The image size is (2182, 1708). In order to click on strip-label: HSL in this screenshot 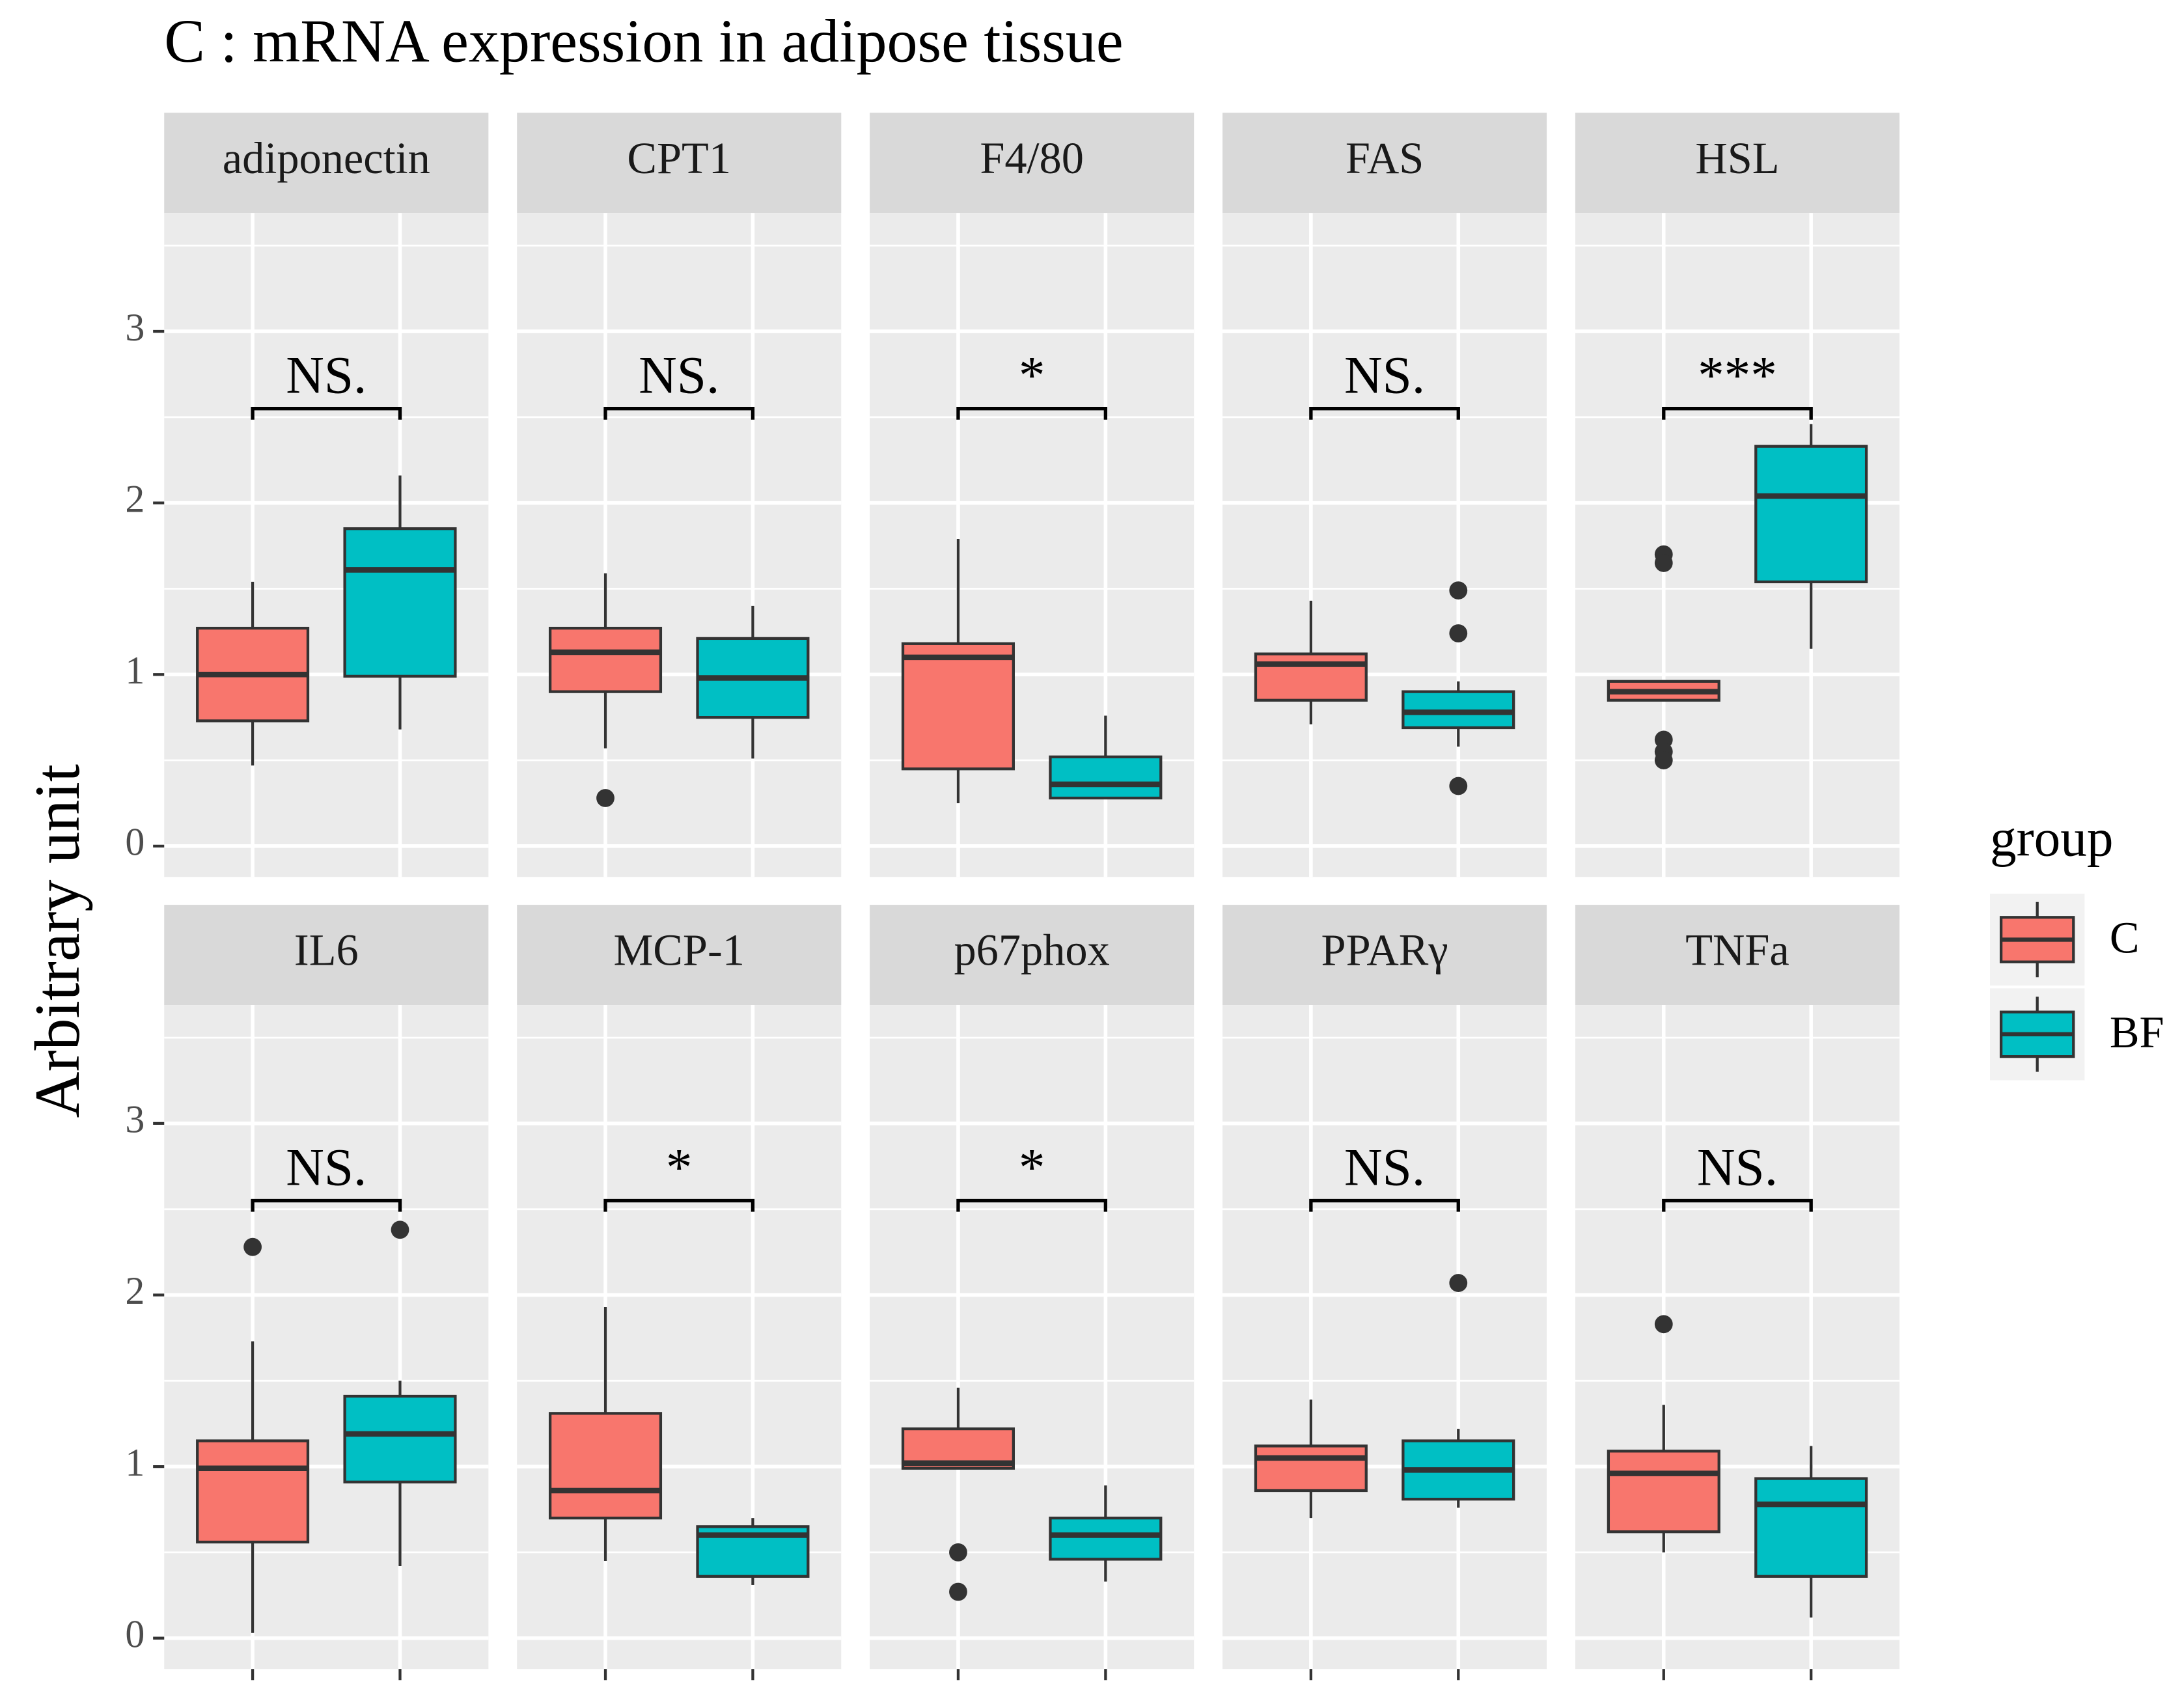, I will do `click(1737, 158)`.